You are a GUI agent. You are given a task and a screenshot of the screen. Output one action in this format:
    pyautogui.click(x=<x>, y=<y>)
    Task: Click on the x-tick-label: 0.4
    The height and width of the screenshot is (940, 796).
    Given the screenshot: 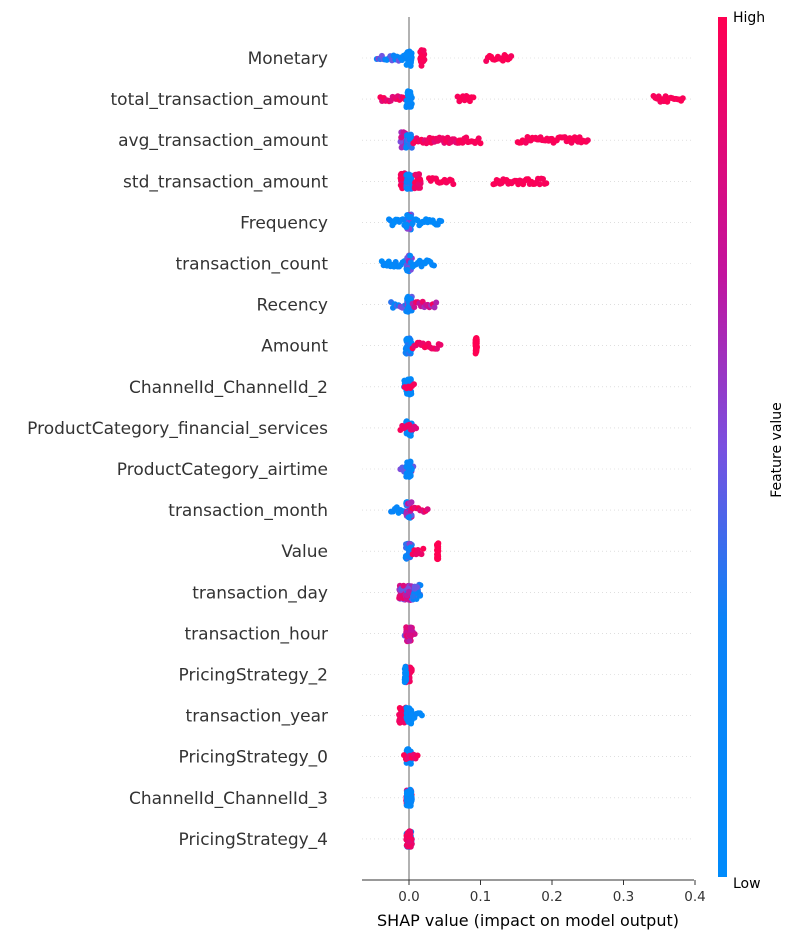 What is the action you would take?
    pyautogui.click(x=694, y=897)
    